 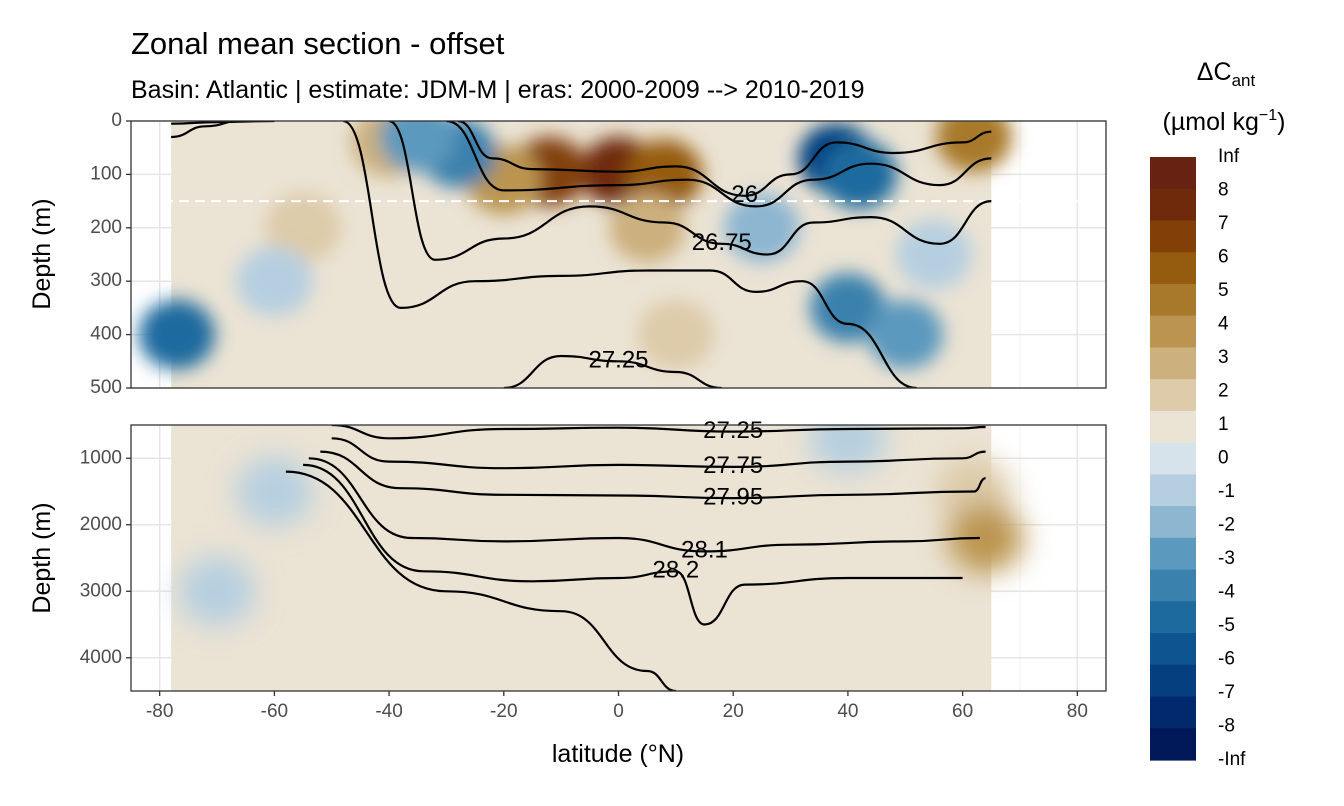 I want to click on legend-unit-main: (µmol kg, so click(x=1211, y=122).